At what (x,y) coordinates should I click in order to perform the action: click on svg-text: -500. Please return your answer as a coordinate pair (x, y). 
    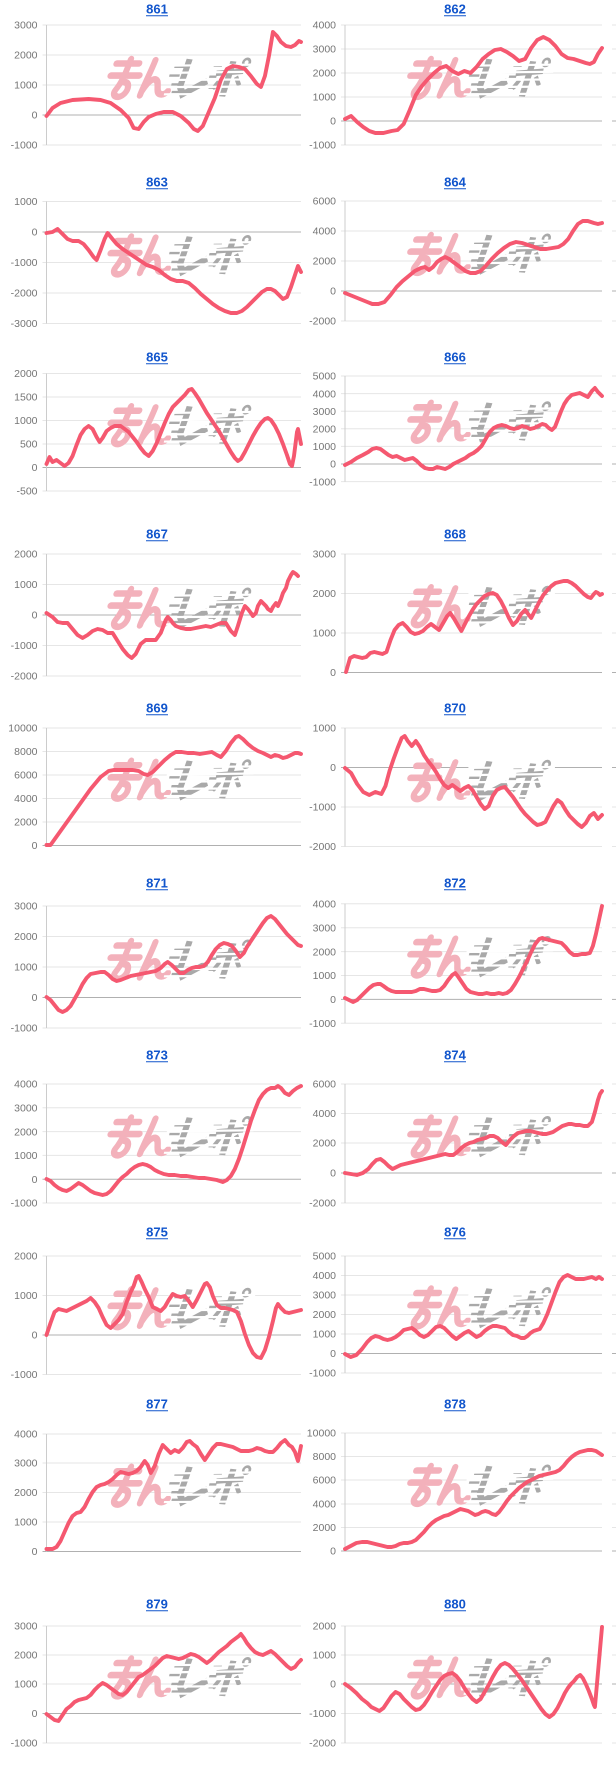
    Looking at the image, I should click on (26, 492).